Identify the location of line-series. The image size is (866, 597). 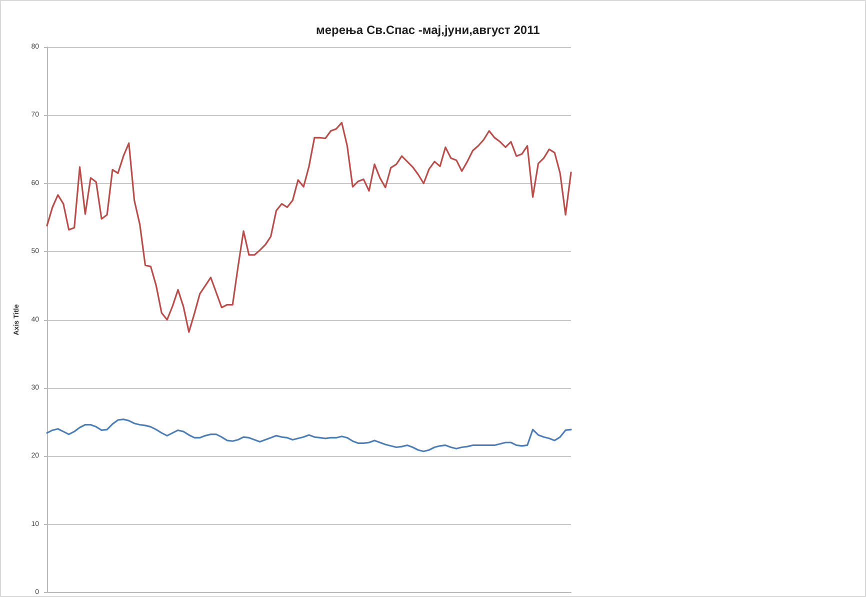
(309, 435).